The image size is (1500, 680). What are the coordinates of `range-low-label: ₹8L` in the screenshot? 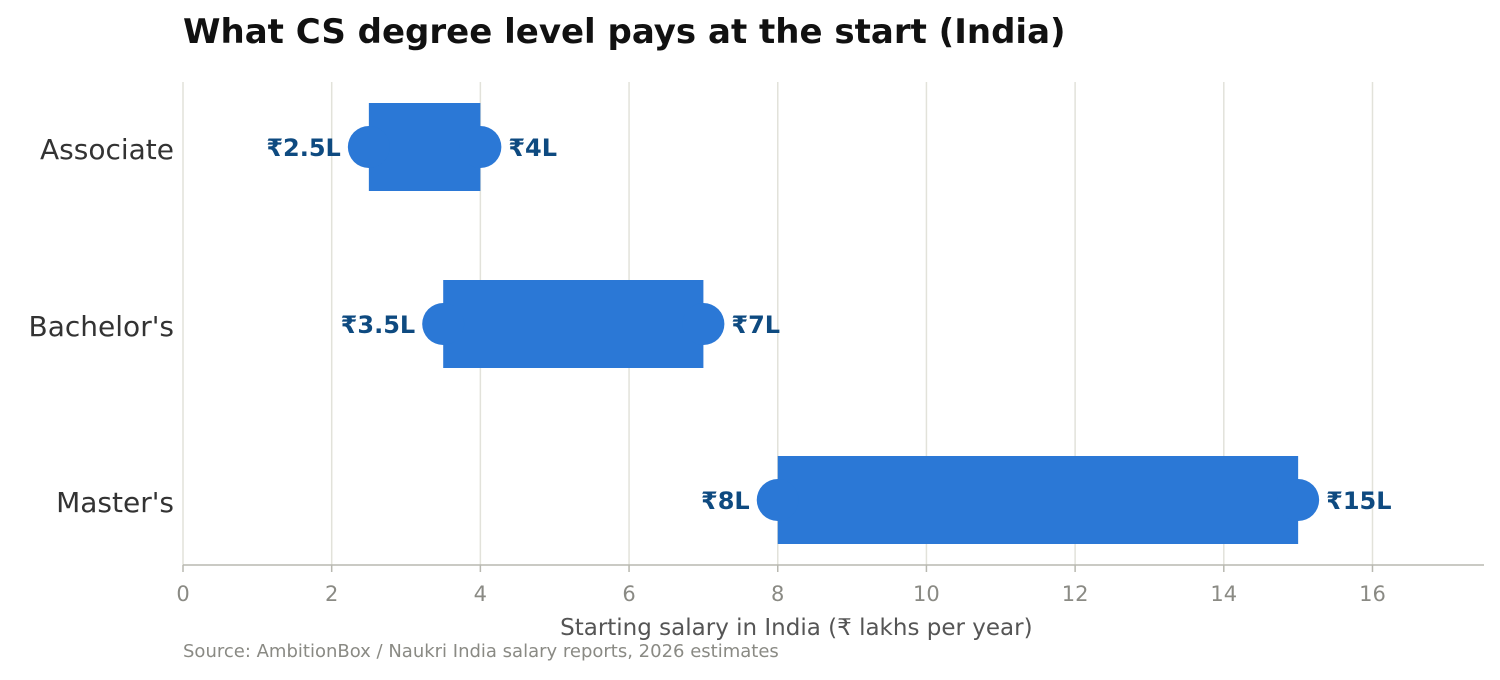 It's located at (725, 501).